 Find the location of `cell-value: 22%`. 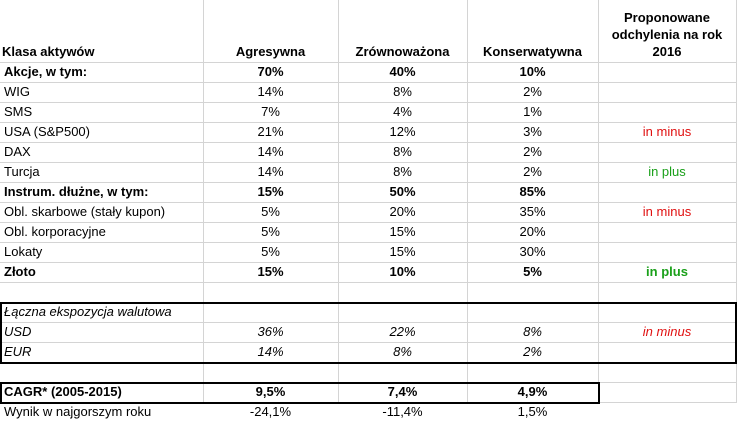

cell-value: 22% is located at coordinates (402, 331).